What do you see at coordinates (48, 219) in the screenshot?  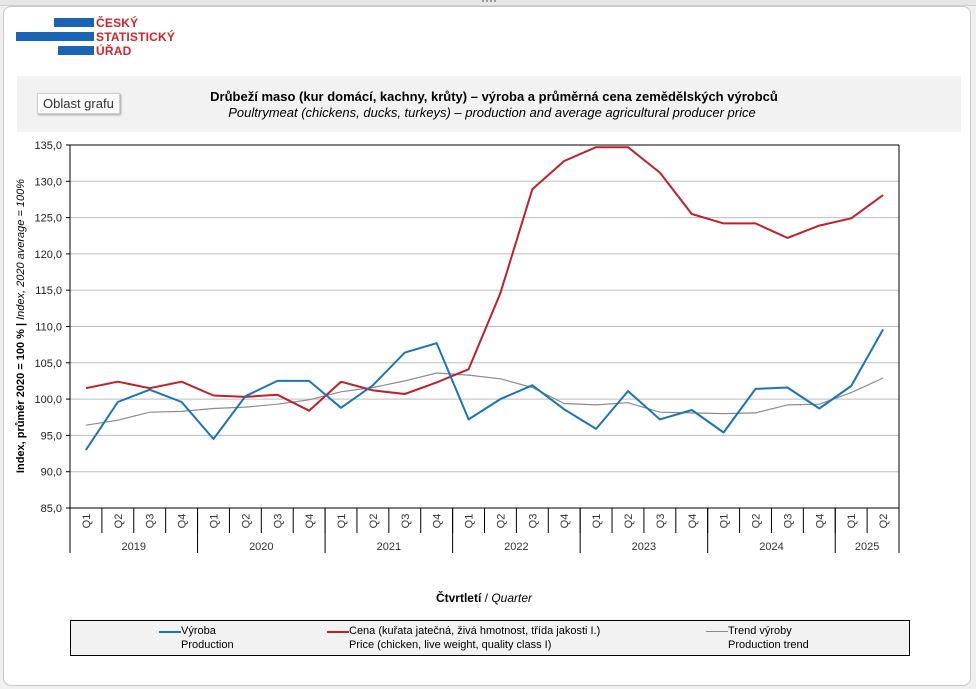 I see `y-tick-label: 125,0` at bounding box center [48, 219].